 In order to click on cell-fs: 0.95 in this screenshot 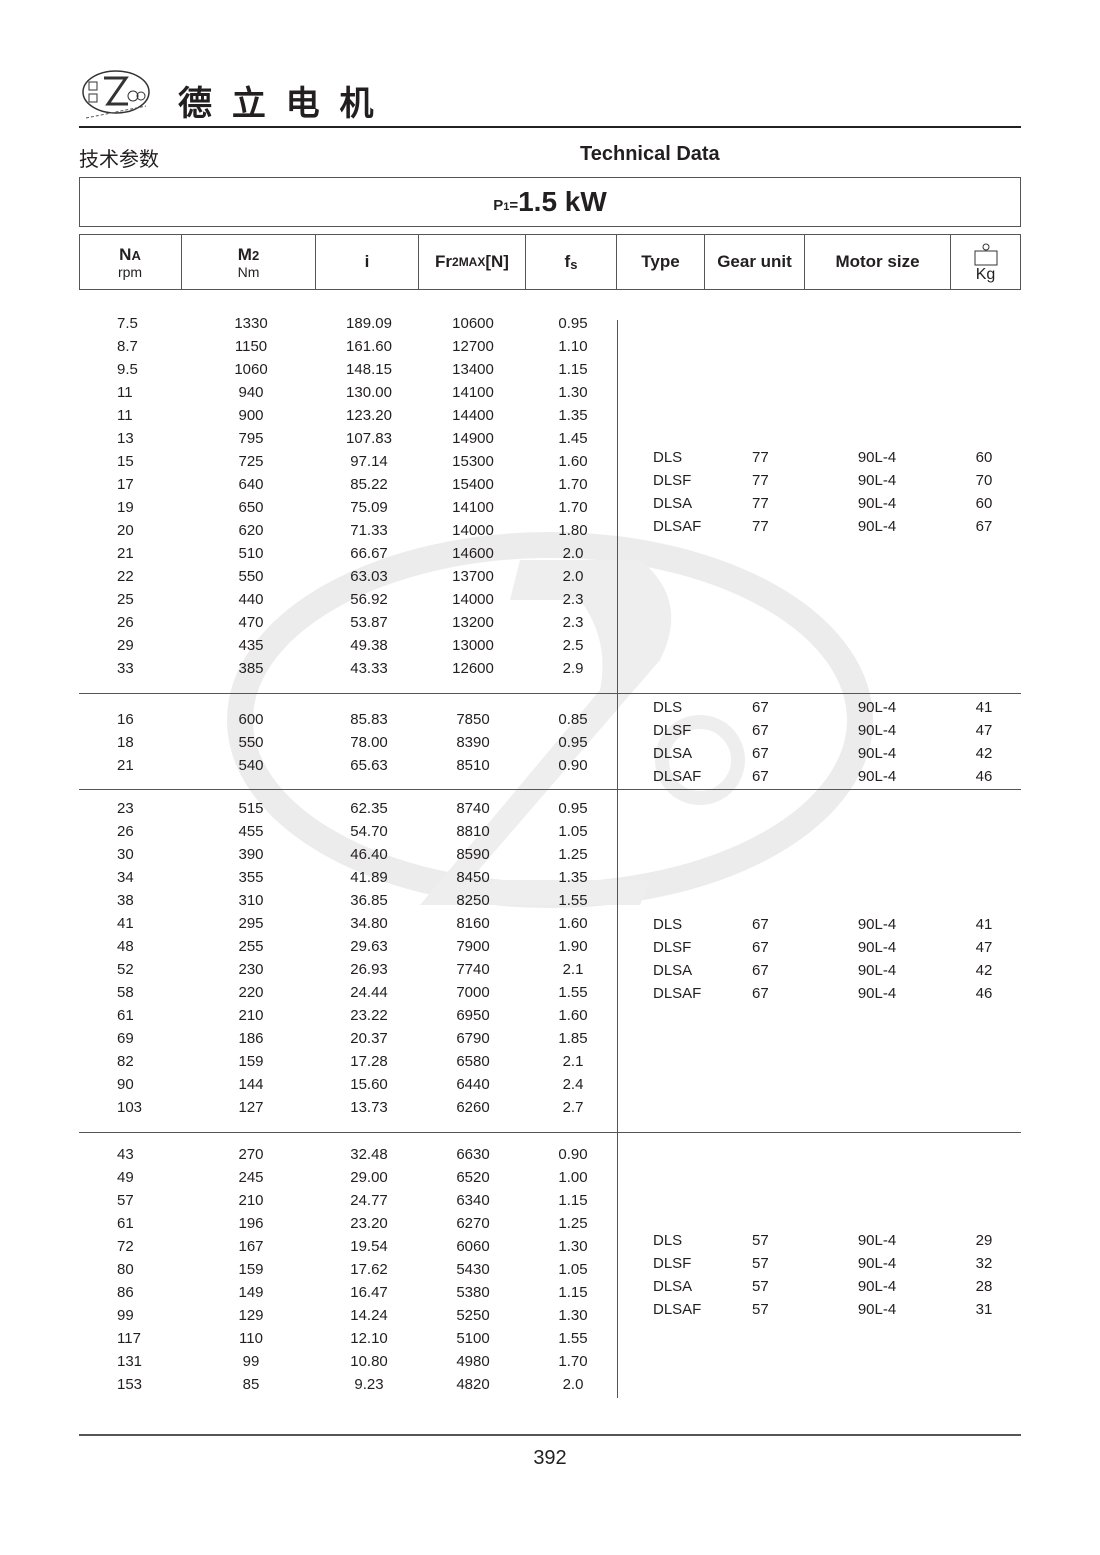, I will do `click(573, 808)`.